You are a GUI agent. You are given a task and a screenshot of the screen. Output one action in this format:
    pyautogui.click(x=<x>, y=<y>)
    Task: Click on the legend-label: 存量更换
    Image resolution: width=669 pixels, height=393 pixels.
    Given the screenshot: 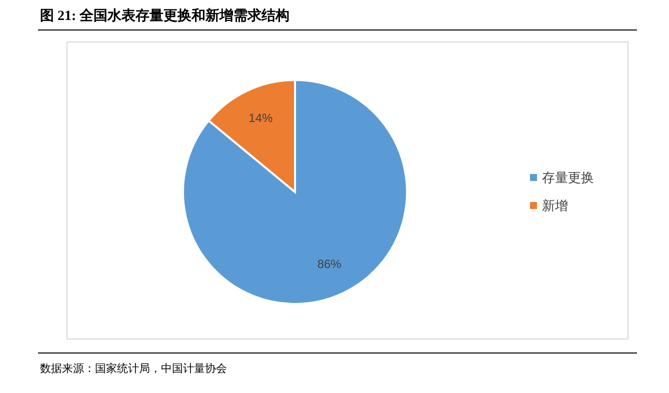 What is the action you would take?
    pyautogui.click(x=568, y=178)
    